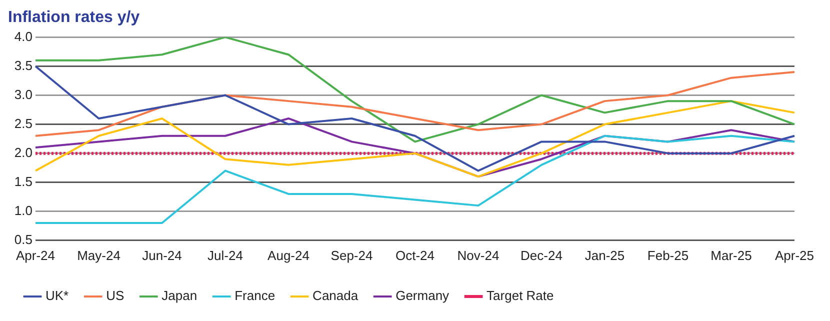 This screenshot has height=321, width=830. Describe the element at coordinates (115, 296) in the screenshot. I see `legend-label: US` at that location.